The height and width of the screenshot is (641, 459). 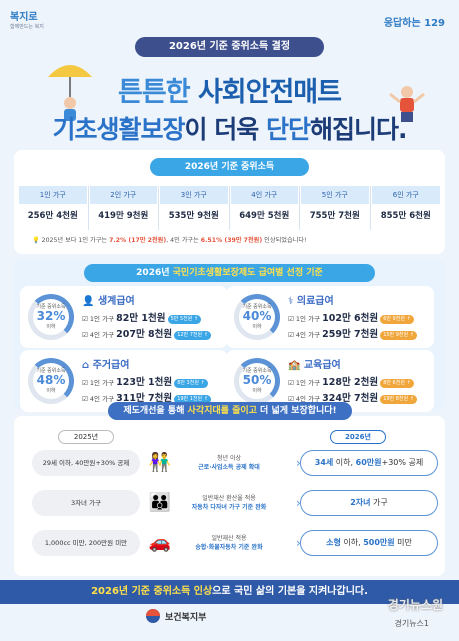 What do you see at coordinates (335, 195) in the screenshot?
I see `household-size: 5인 가구` at bounding box center [335, 195].